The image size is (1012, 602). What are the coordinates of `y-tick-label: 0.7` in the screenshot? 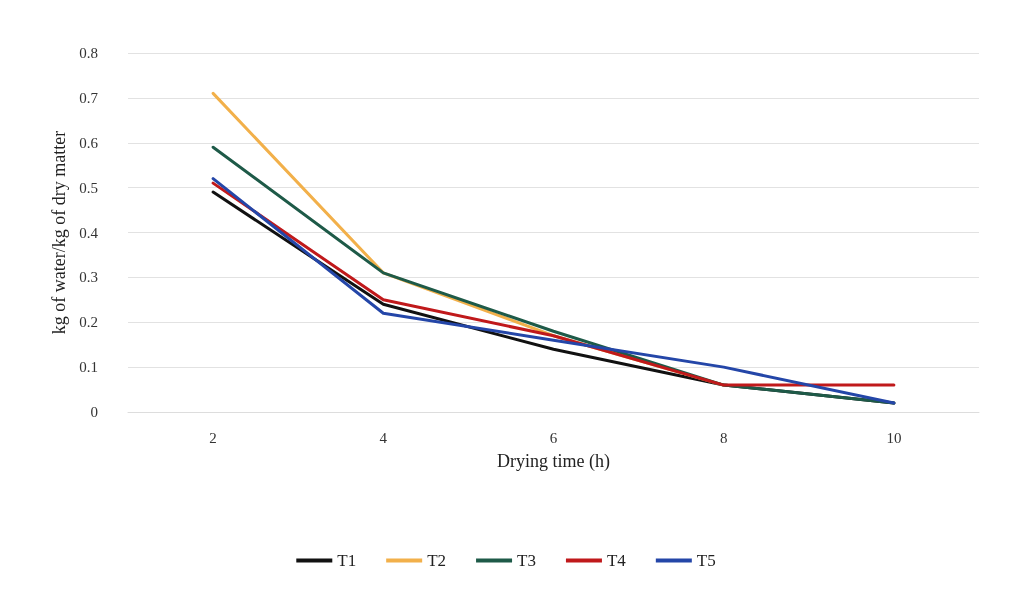 It's located at (89, 97).